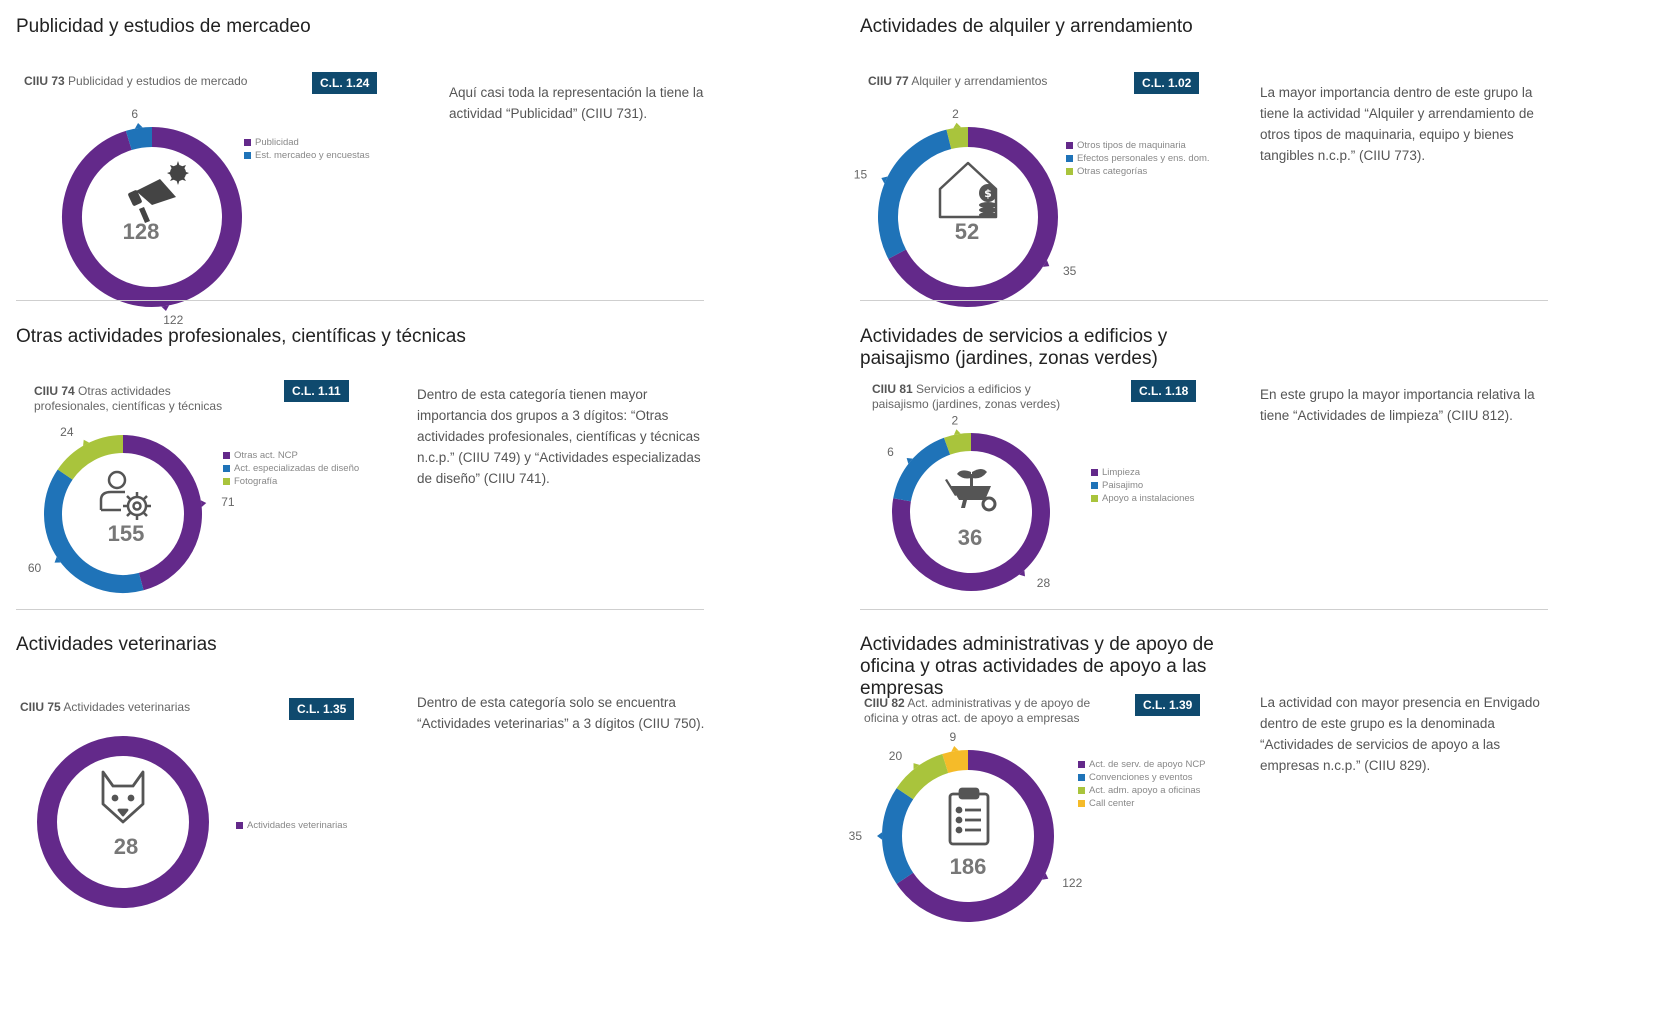 Image resolution: width=1680 pixels, height=1013 pixels. What do you see at coordinates (896, 756) in the screenshot?
I see `slice-value-label: 20` at bounding box center [896, 756].